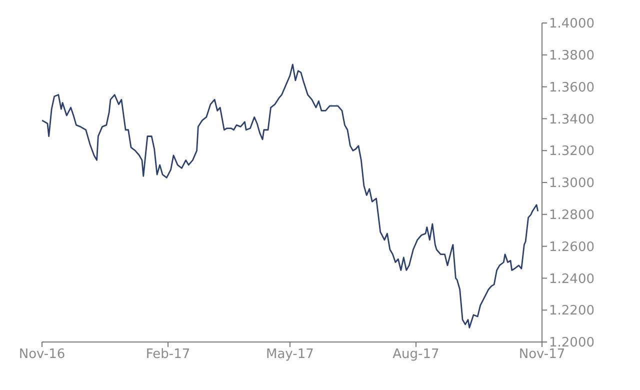 The image size is (640, 390). I want to click on y-tick-label: 1.3400, so click(571, 120).